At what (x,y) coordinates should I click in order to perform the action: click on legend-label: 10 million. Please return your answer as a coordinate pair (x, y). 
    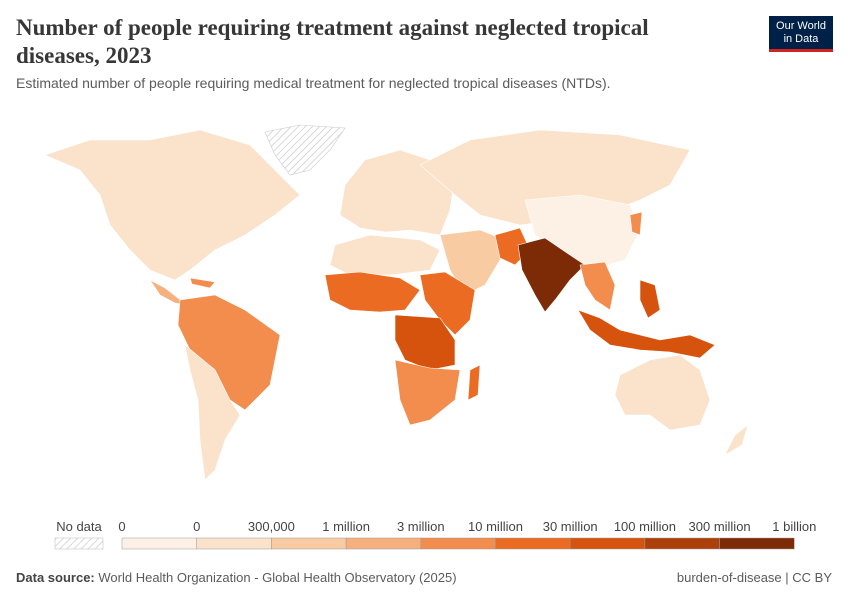
    Looking at the image, I should click on (495, 526).